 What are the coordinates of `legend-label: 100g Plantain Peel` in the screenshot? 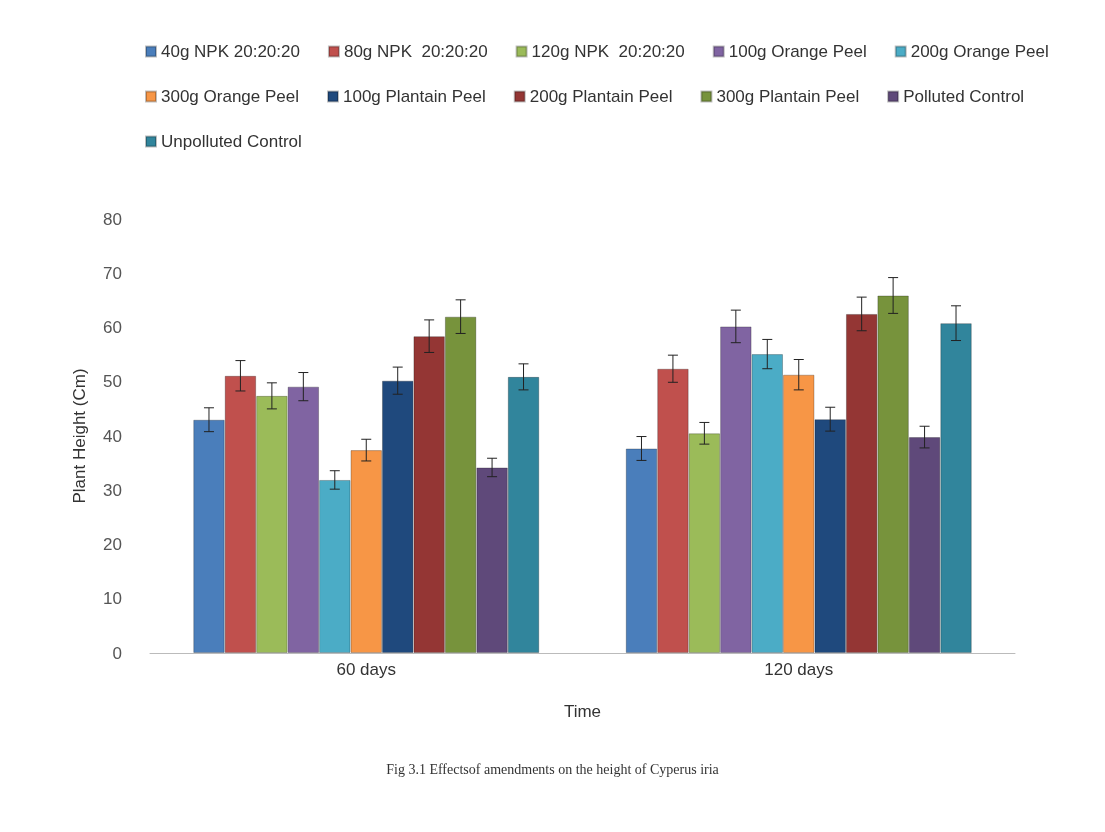 It's located at (414, 96).